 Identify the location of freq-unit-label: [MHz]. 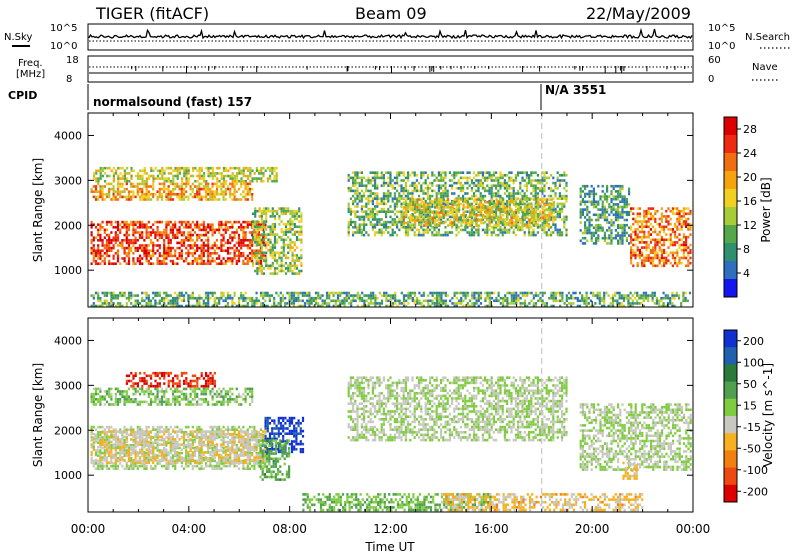
(30, 74).